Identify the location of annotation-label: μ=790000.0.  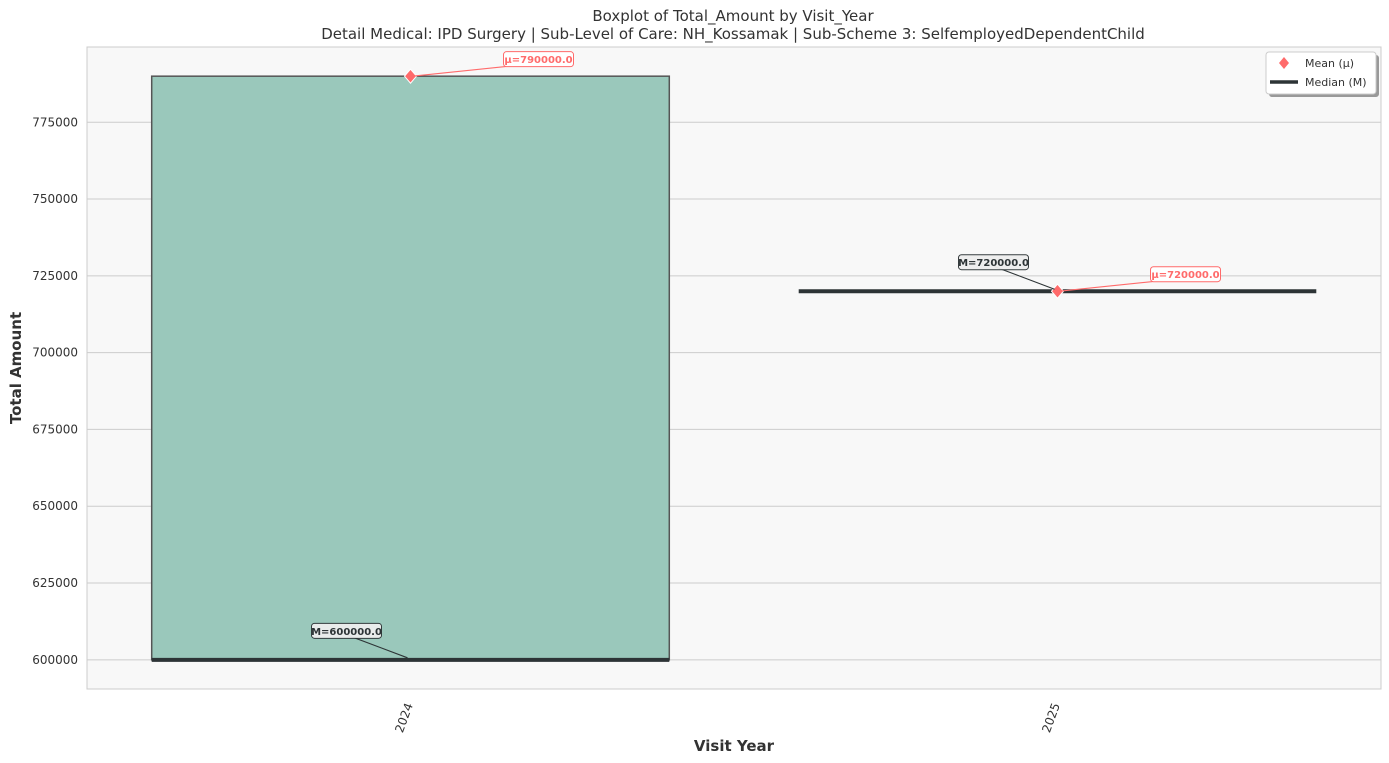
(538, 60).